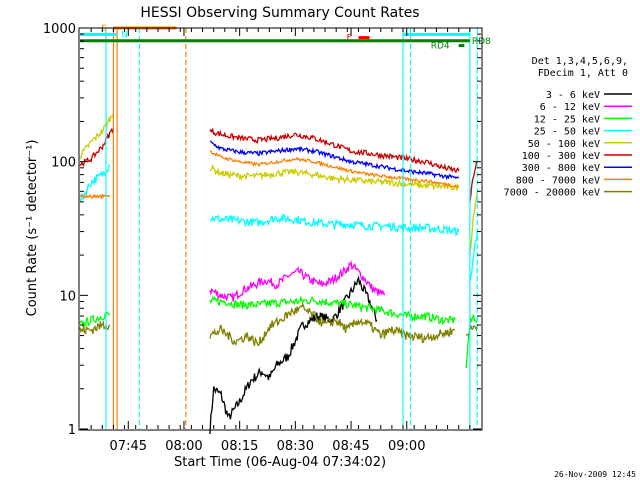 The width and height of the screenshot is (640, 480). What do you see at coordinates (552, 193) in the screenshot?
I see `legend-label-9: 7000 - 20000 keV` at bounding box center [552, 193].